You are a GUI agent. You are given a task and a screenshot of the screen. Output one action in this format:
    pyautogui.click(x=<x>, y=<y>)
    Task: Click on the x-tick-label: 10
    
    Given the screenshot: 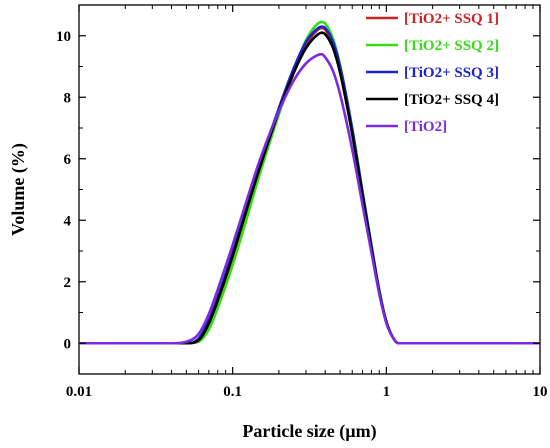 What is the action you would take?
    pyautogui.click(x=540, y=392)
    